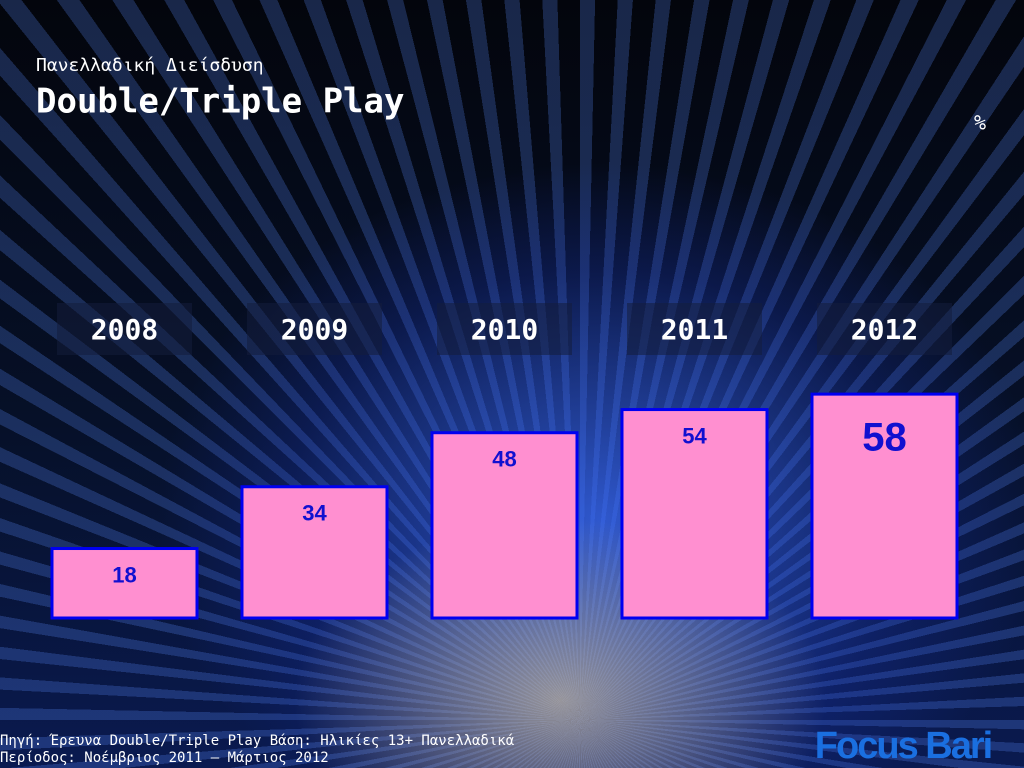  I want to click on x-tick-label: 2012, so click(884, 329).